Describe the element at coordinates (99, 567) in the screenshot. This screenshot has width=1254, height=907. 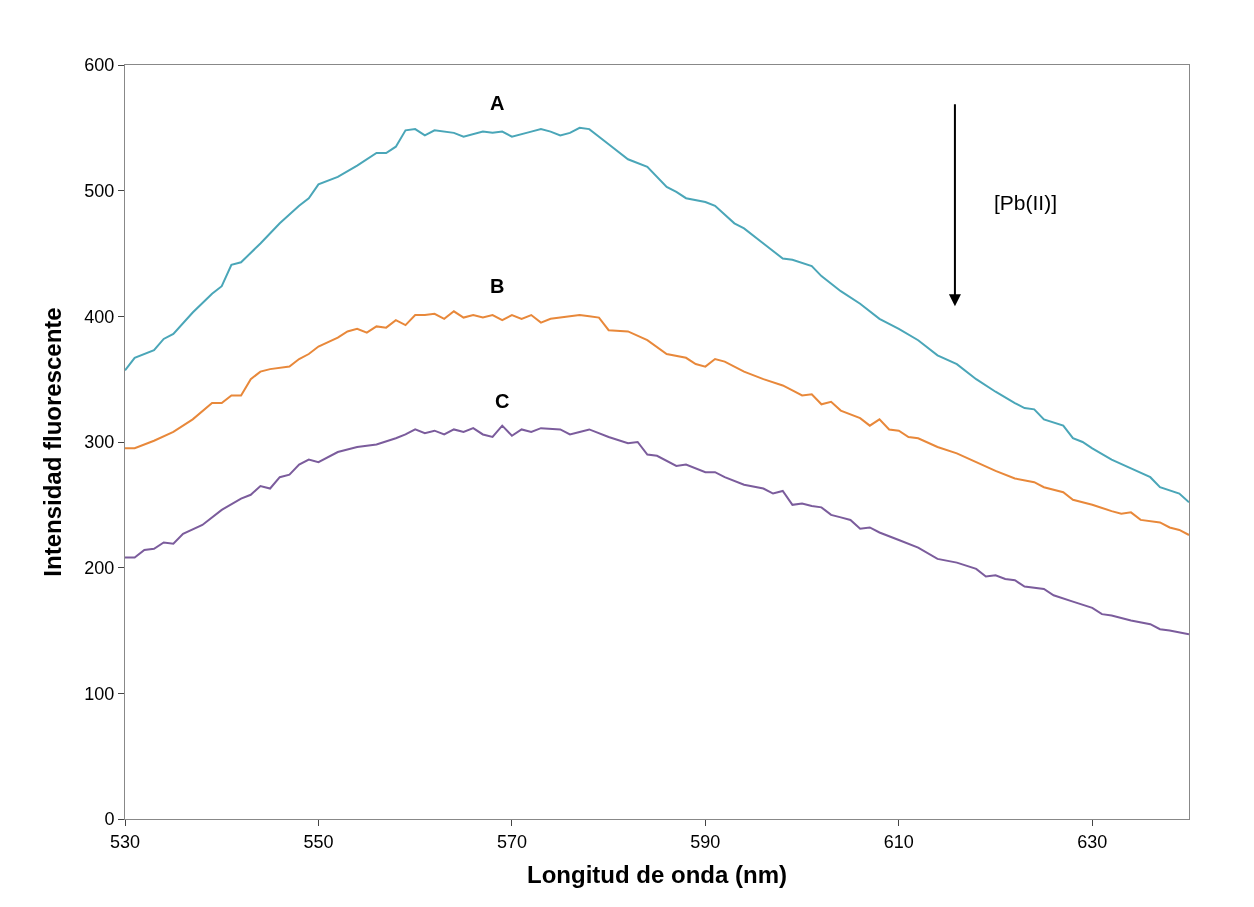
I see `y-tick-label: 200` at that location.